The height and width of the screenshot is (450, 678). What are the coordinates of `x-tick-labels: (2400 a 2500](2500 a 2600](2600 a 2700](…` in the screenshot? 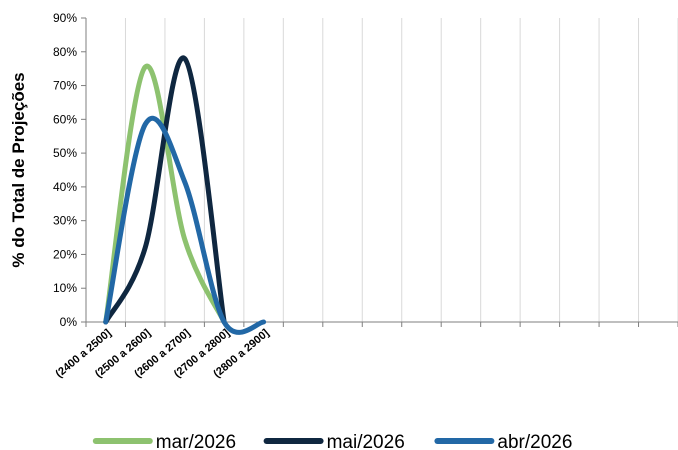 It's located at (162, 353).